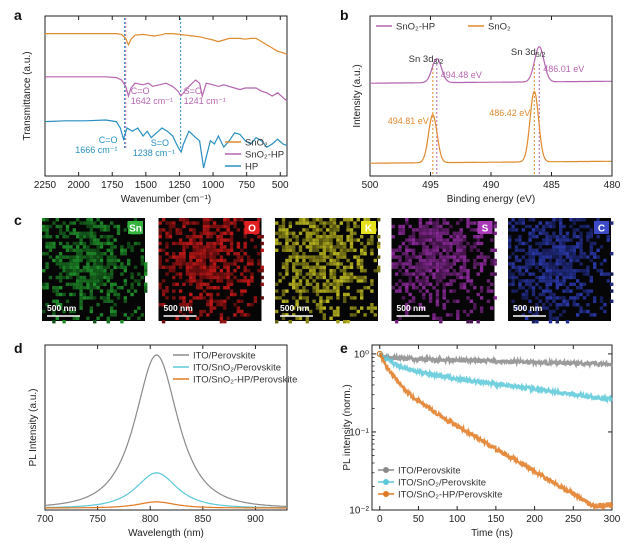  I want to click on eds-scale-bar-label: 500 nm, so click(412, 308).